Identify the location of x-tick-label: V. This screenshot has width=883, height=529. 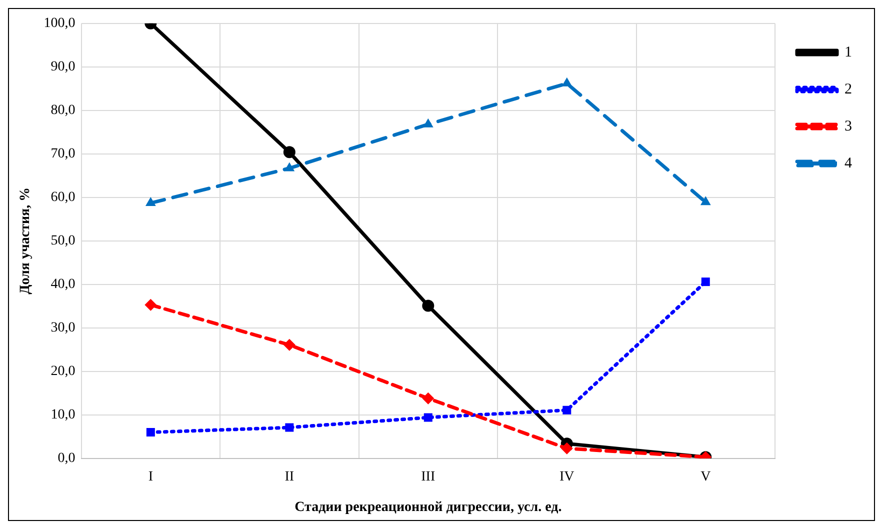
(705, 476).